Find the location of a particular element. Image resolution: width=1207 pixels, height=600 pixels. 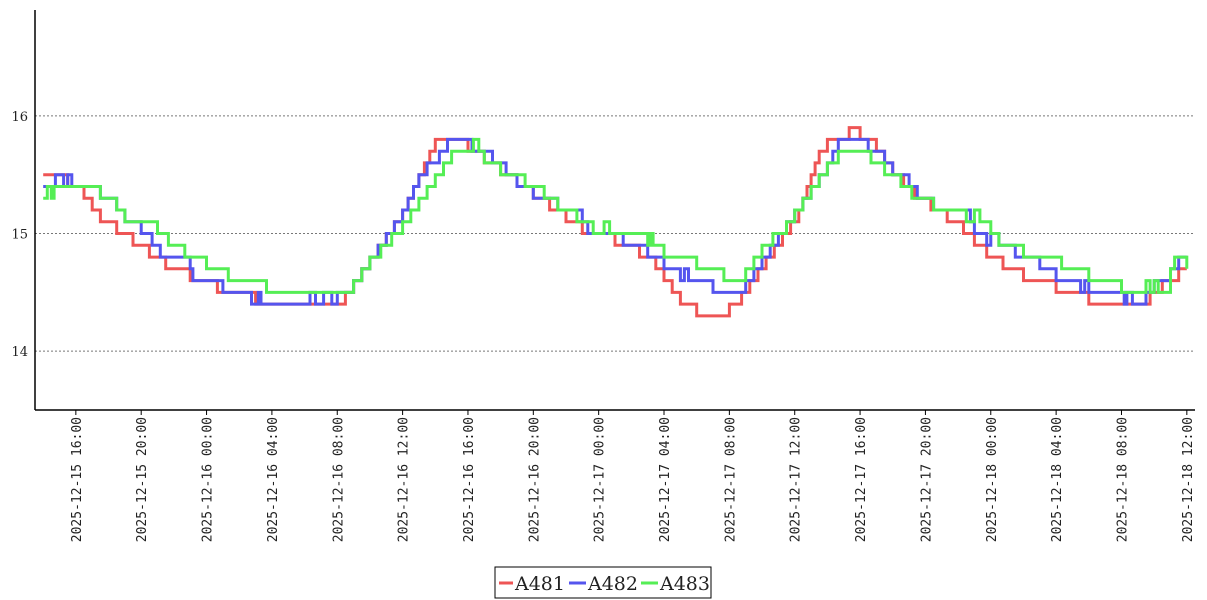

y-tick-label-15: 15 is located at coordinates (19, 235).